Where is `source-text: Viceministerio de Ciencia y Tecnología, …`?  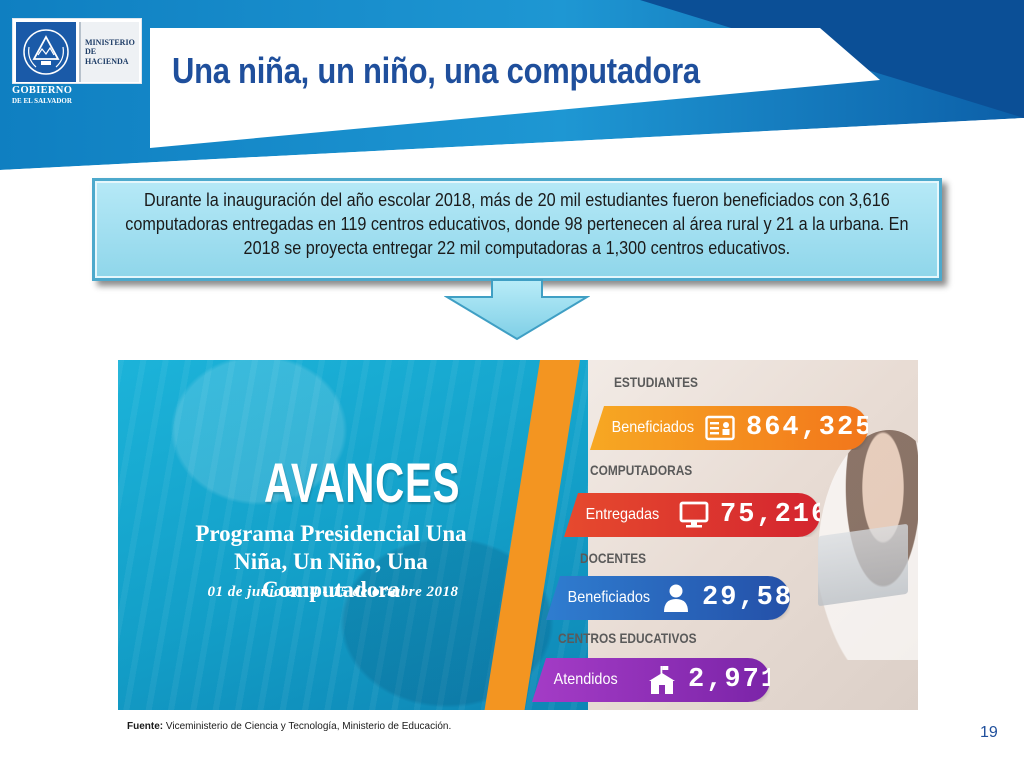 source-text: Viceministerio de Ciencia y Tecnología, … is located at coordinates (307, 726).